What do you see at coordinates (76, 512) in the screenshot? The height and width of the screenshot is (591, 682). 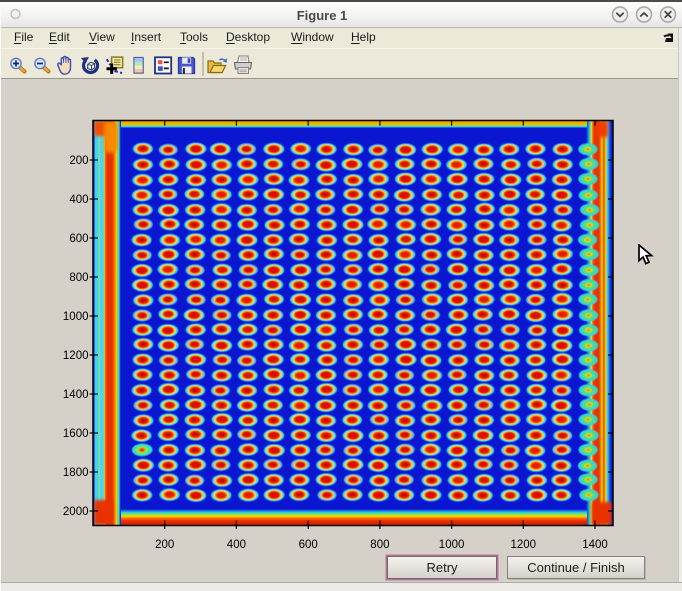 I see `svg-text: 2000` at bounding box center [76, 512].